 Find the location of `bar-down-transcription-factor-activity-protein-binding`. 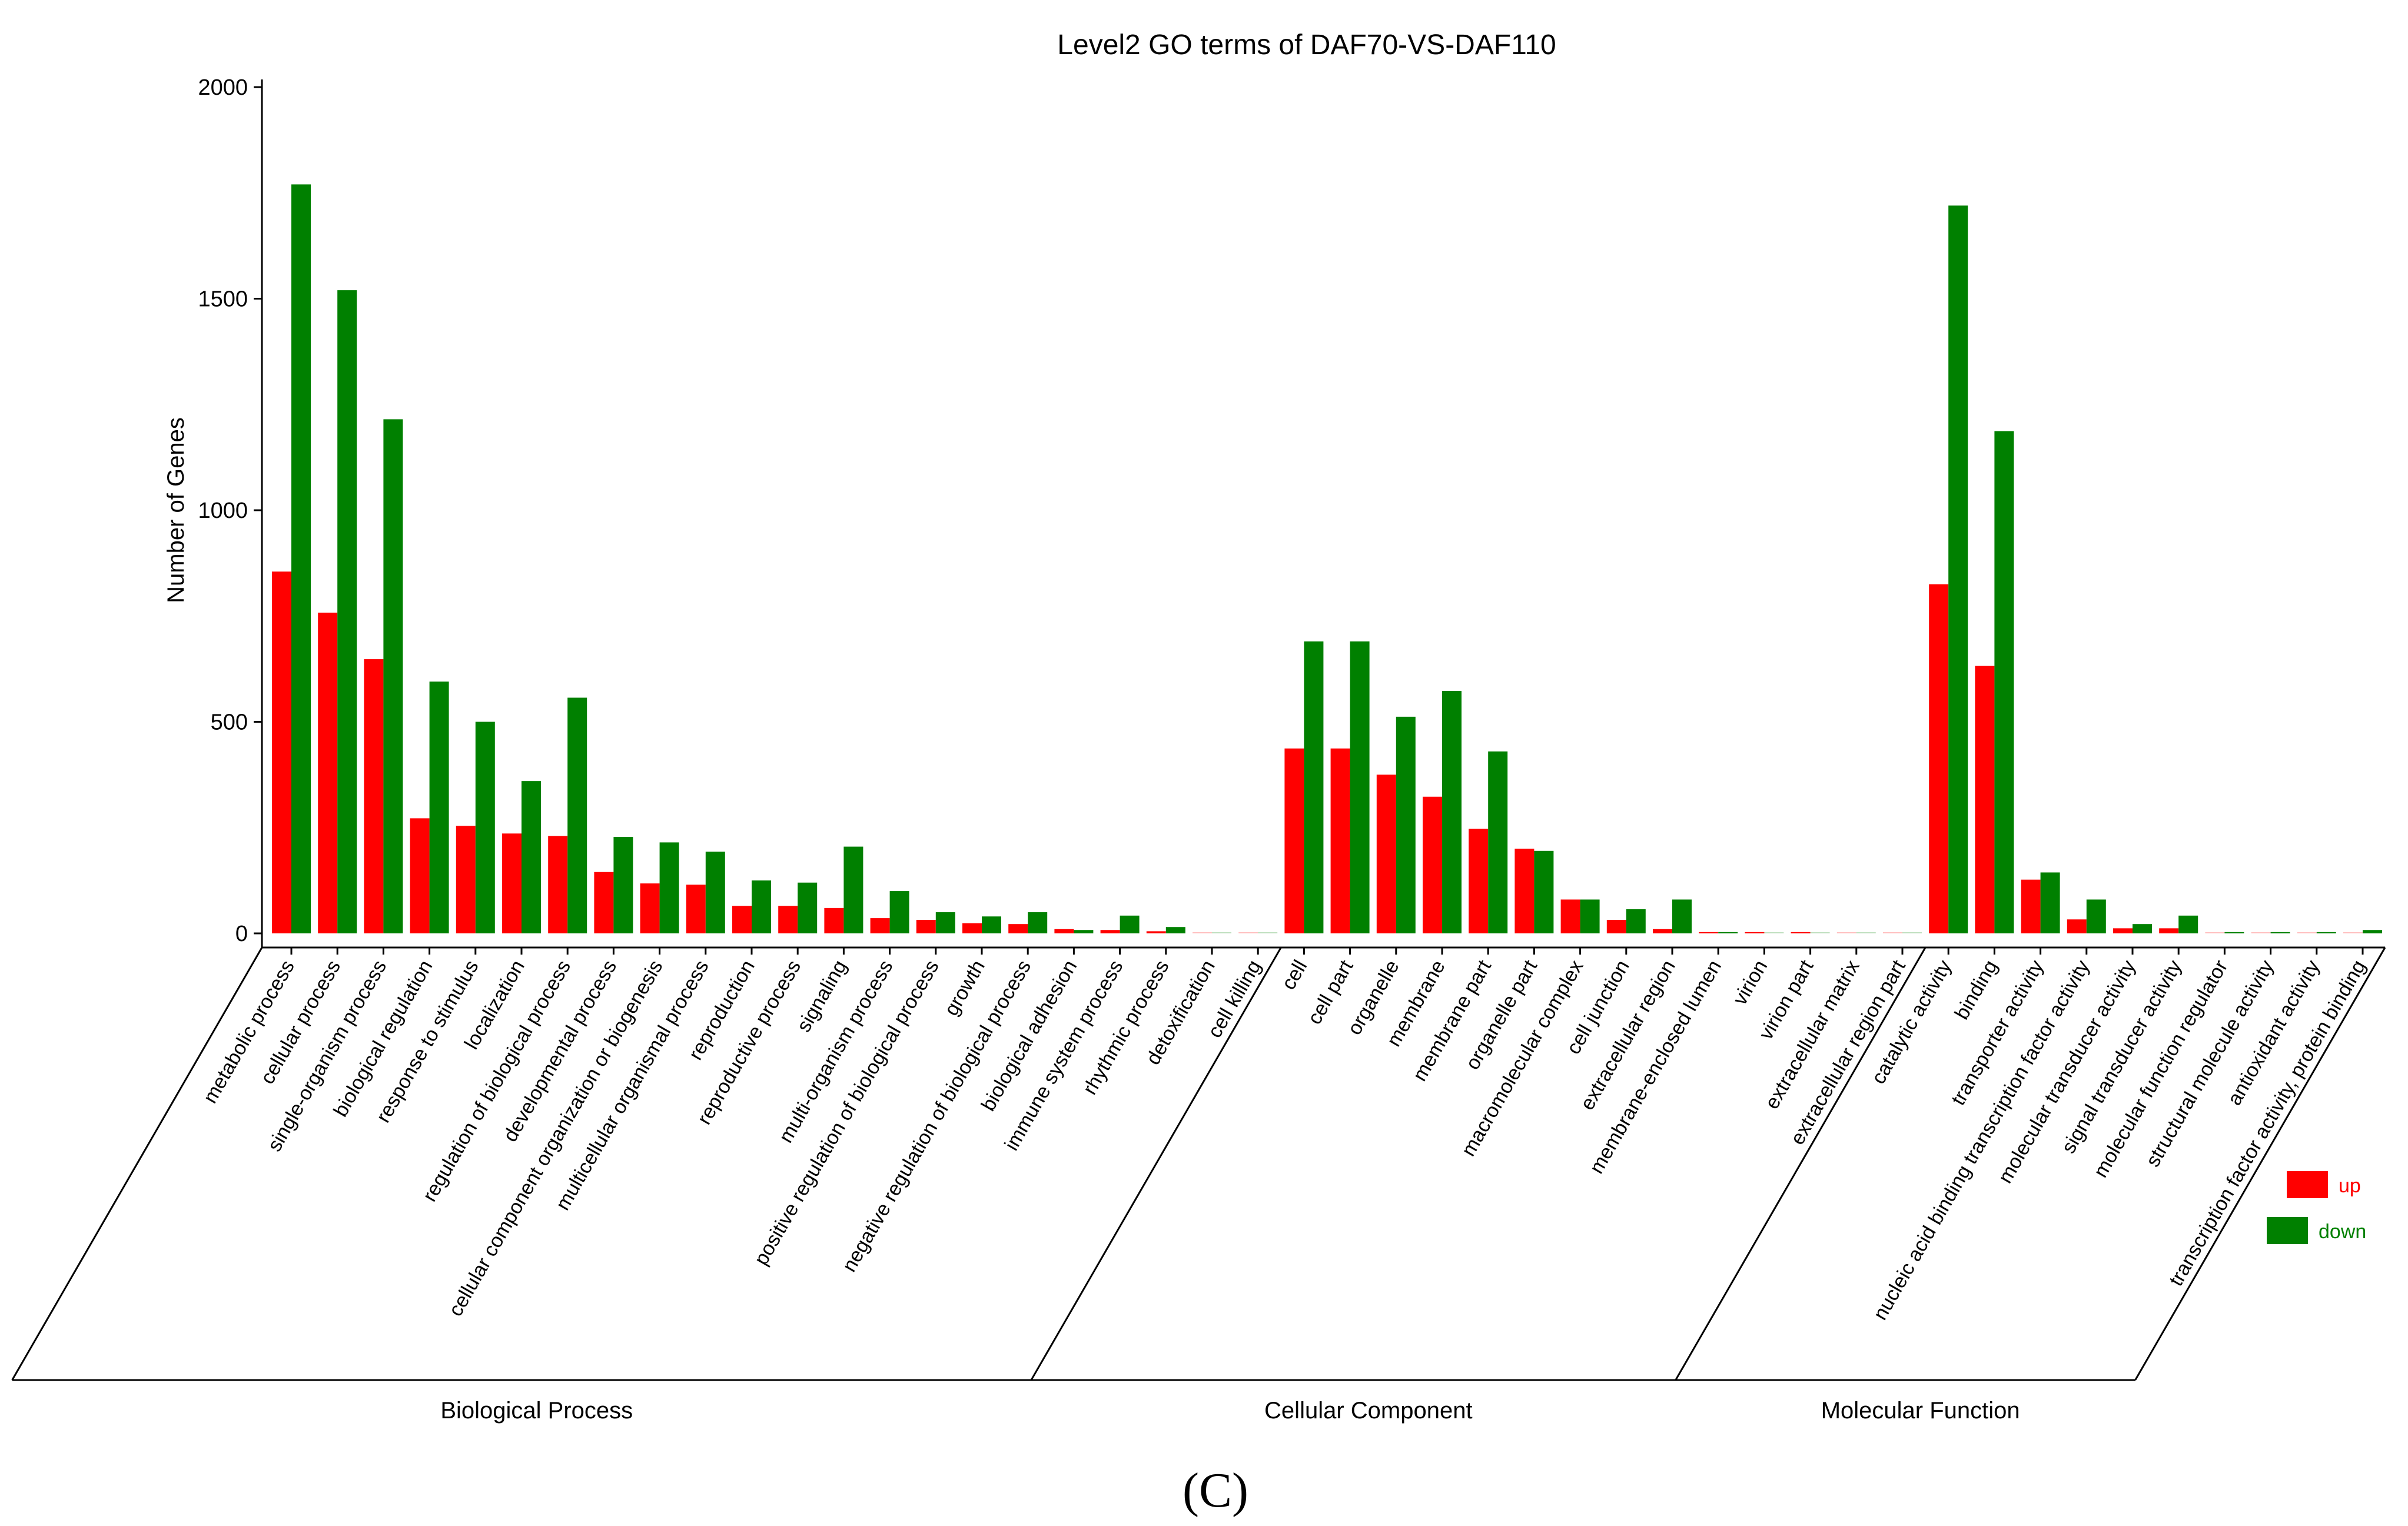

bar-down-transcription-factor-activity-protein-binding is located at coordinates (2372, 932).